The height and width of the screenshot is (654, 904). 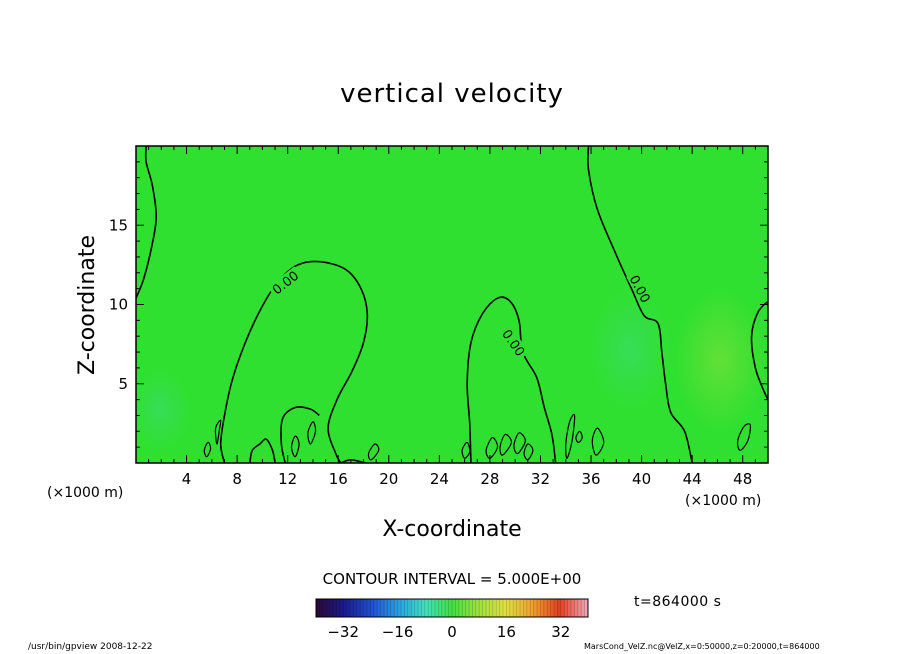 What do you see at coordinates (560, 632) in the screenshot?
I see `colorbar-tick-label: 32` at bounding box center [560, 632].